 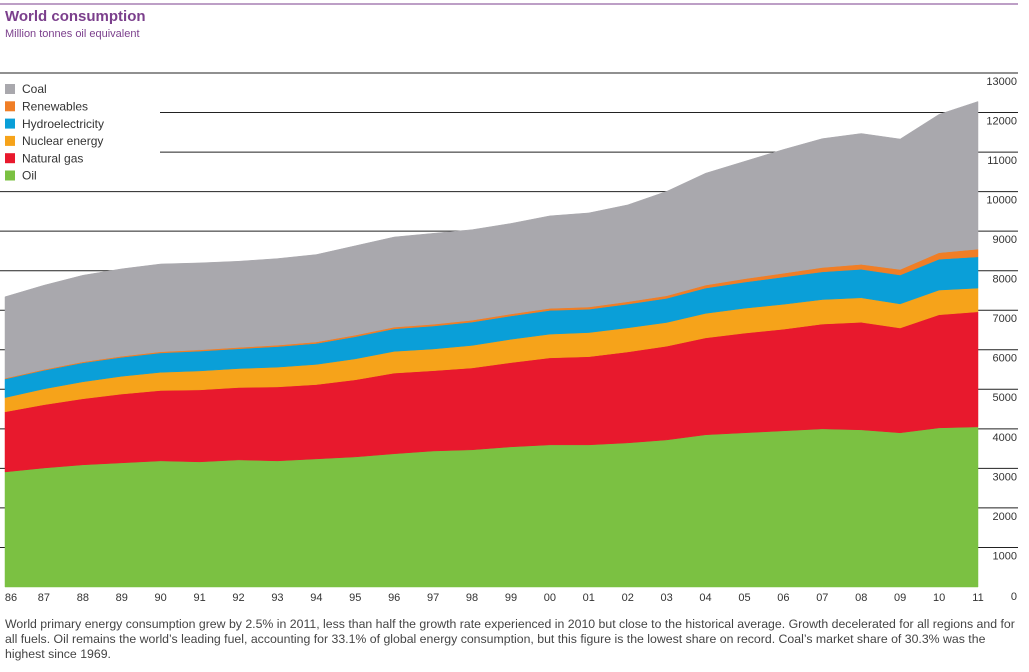 I want to click on x-tick-label: 92, so click(x=238, y=598).